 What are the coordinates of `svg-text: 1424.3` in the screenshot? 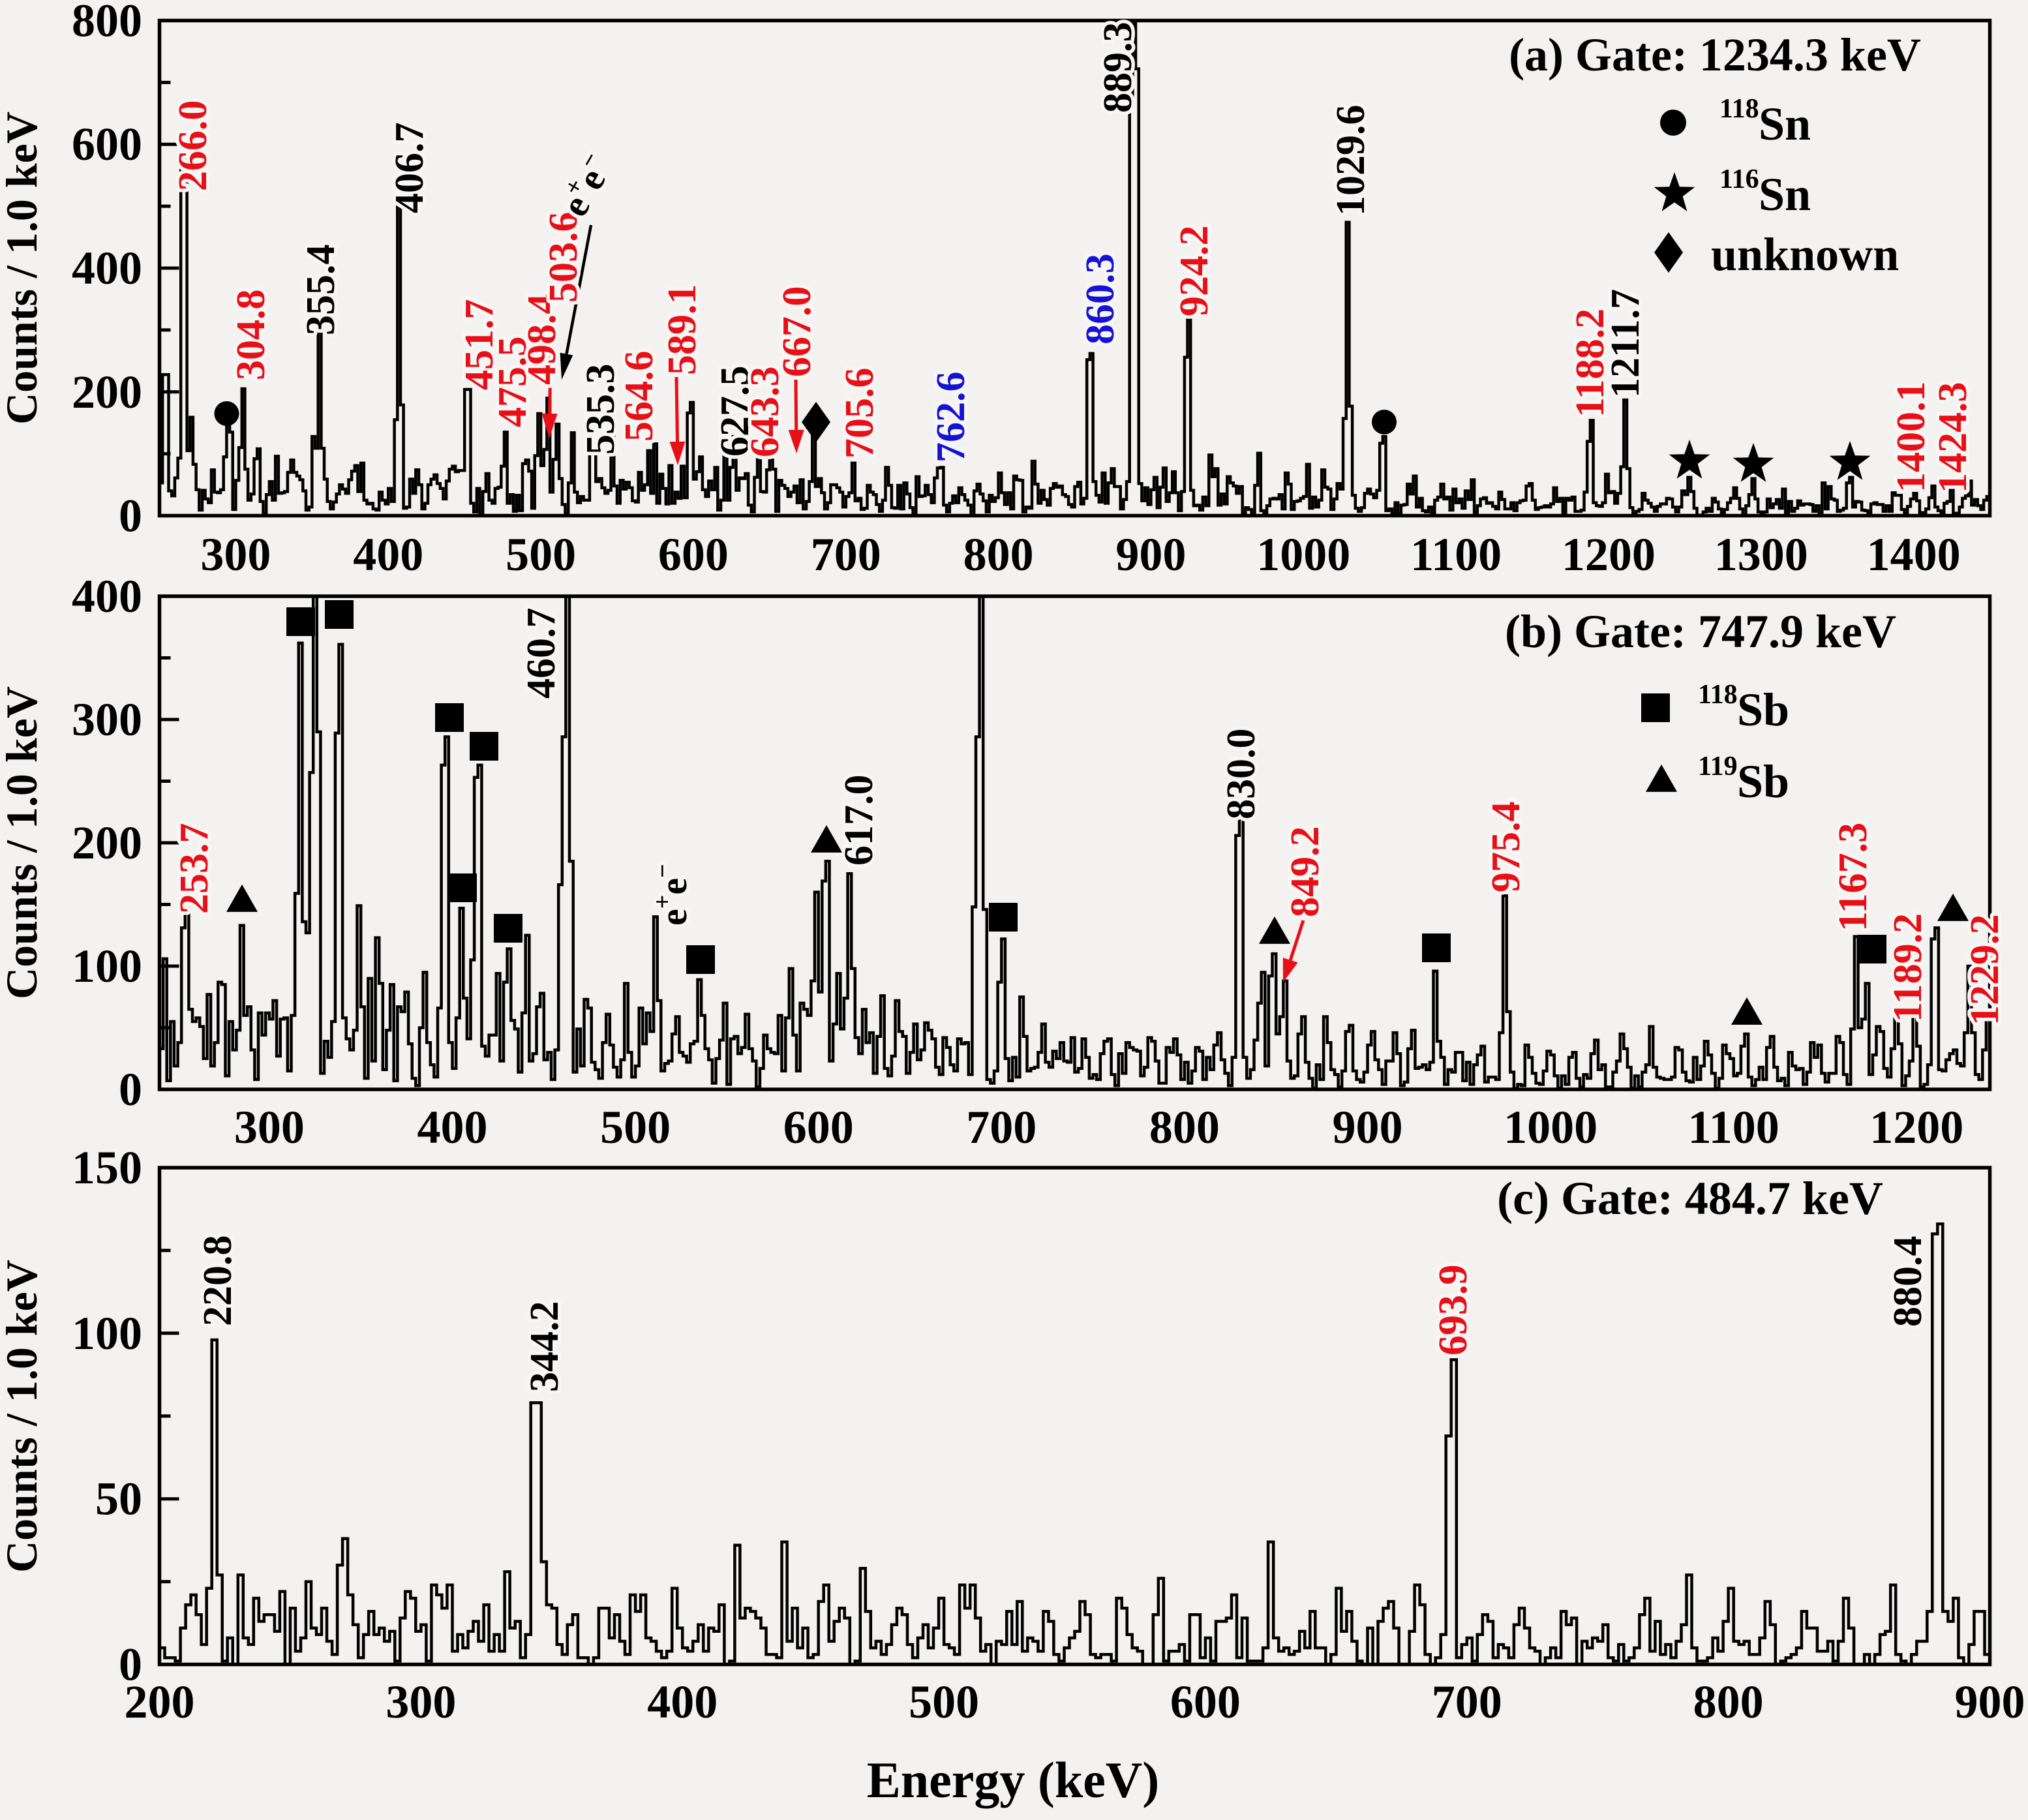 It's located at (1953, 438).